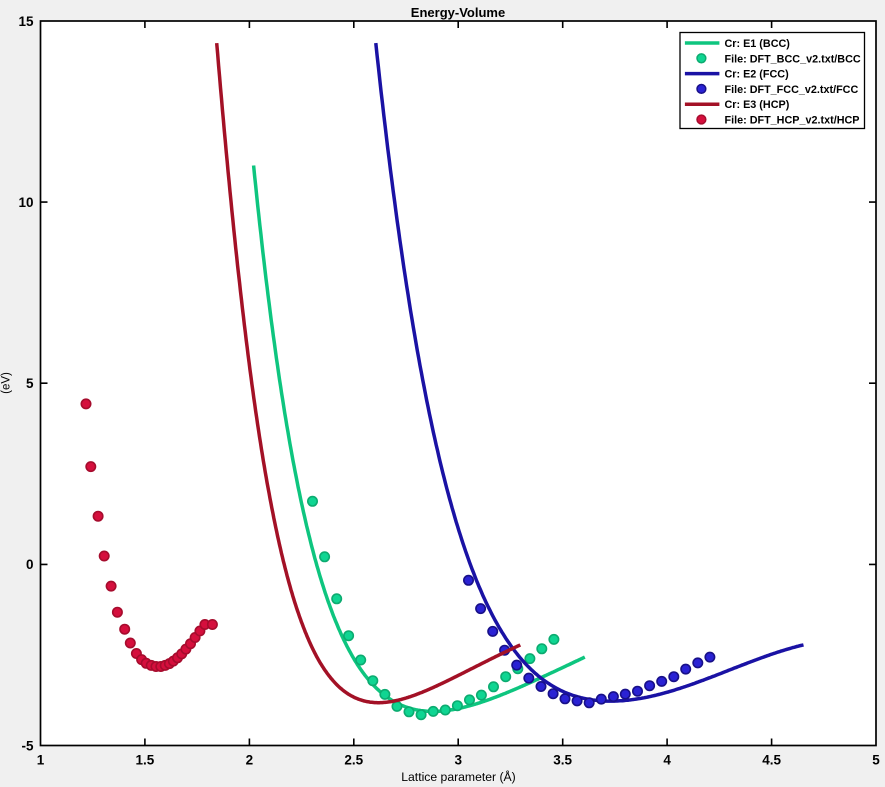  What do you see at coordinates (757, 105) in the screenshot?
I see `svg-text: Cr: E3 (HCP)` at bounding box center [757, 105].